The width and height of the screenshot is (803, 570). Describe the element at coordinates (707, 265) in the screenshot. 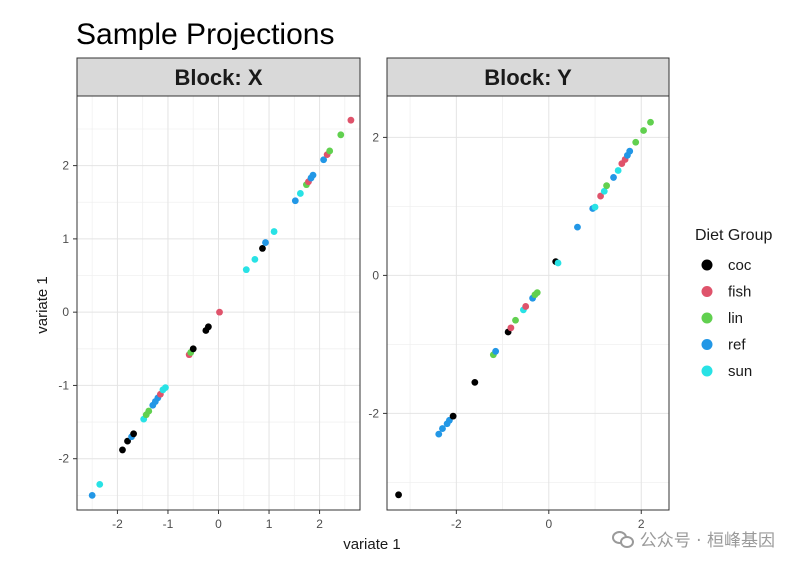

I see `legend-key-coc` at that location.